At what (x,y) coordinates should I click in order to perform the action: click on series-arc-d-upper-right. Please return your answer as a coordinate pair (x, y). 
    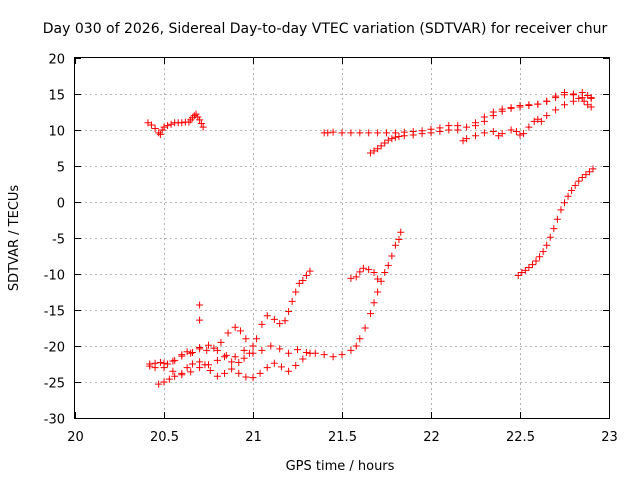
    Looking at the image, I should click on (533, 108).